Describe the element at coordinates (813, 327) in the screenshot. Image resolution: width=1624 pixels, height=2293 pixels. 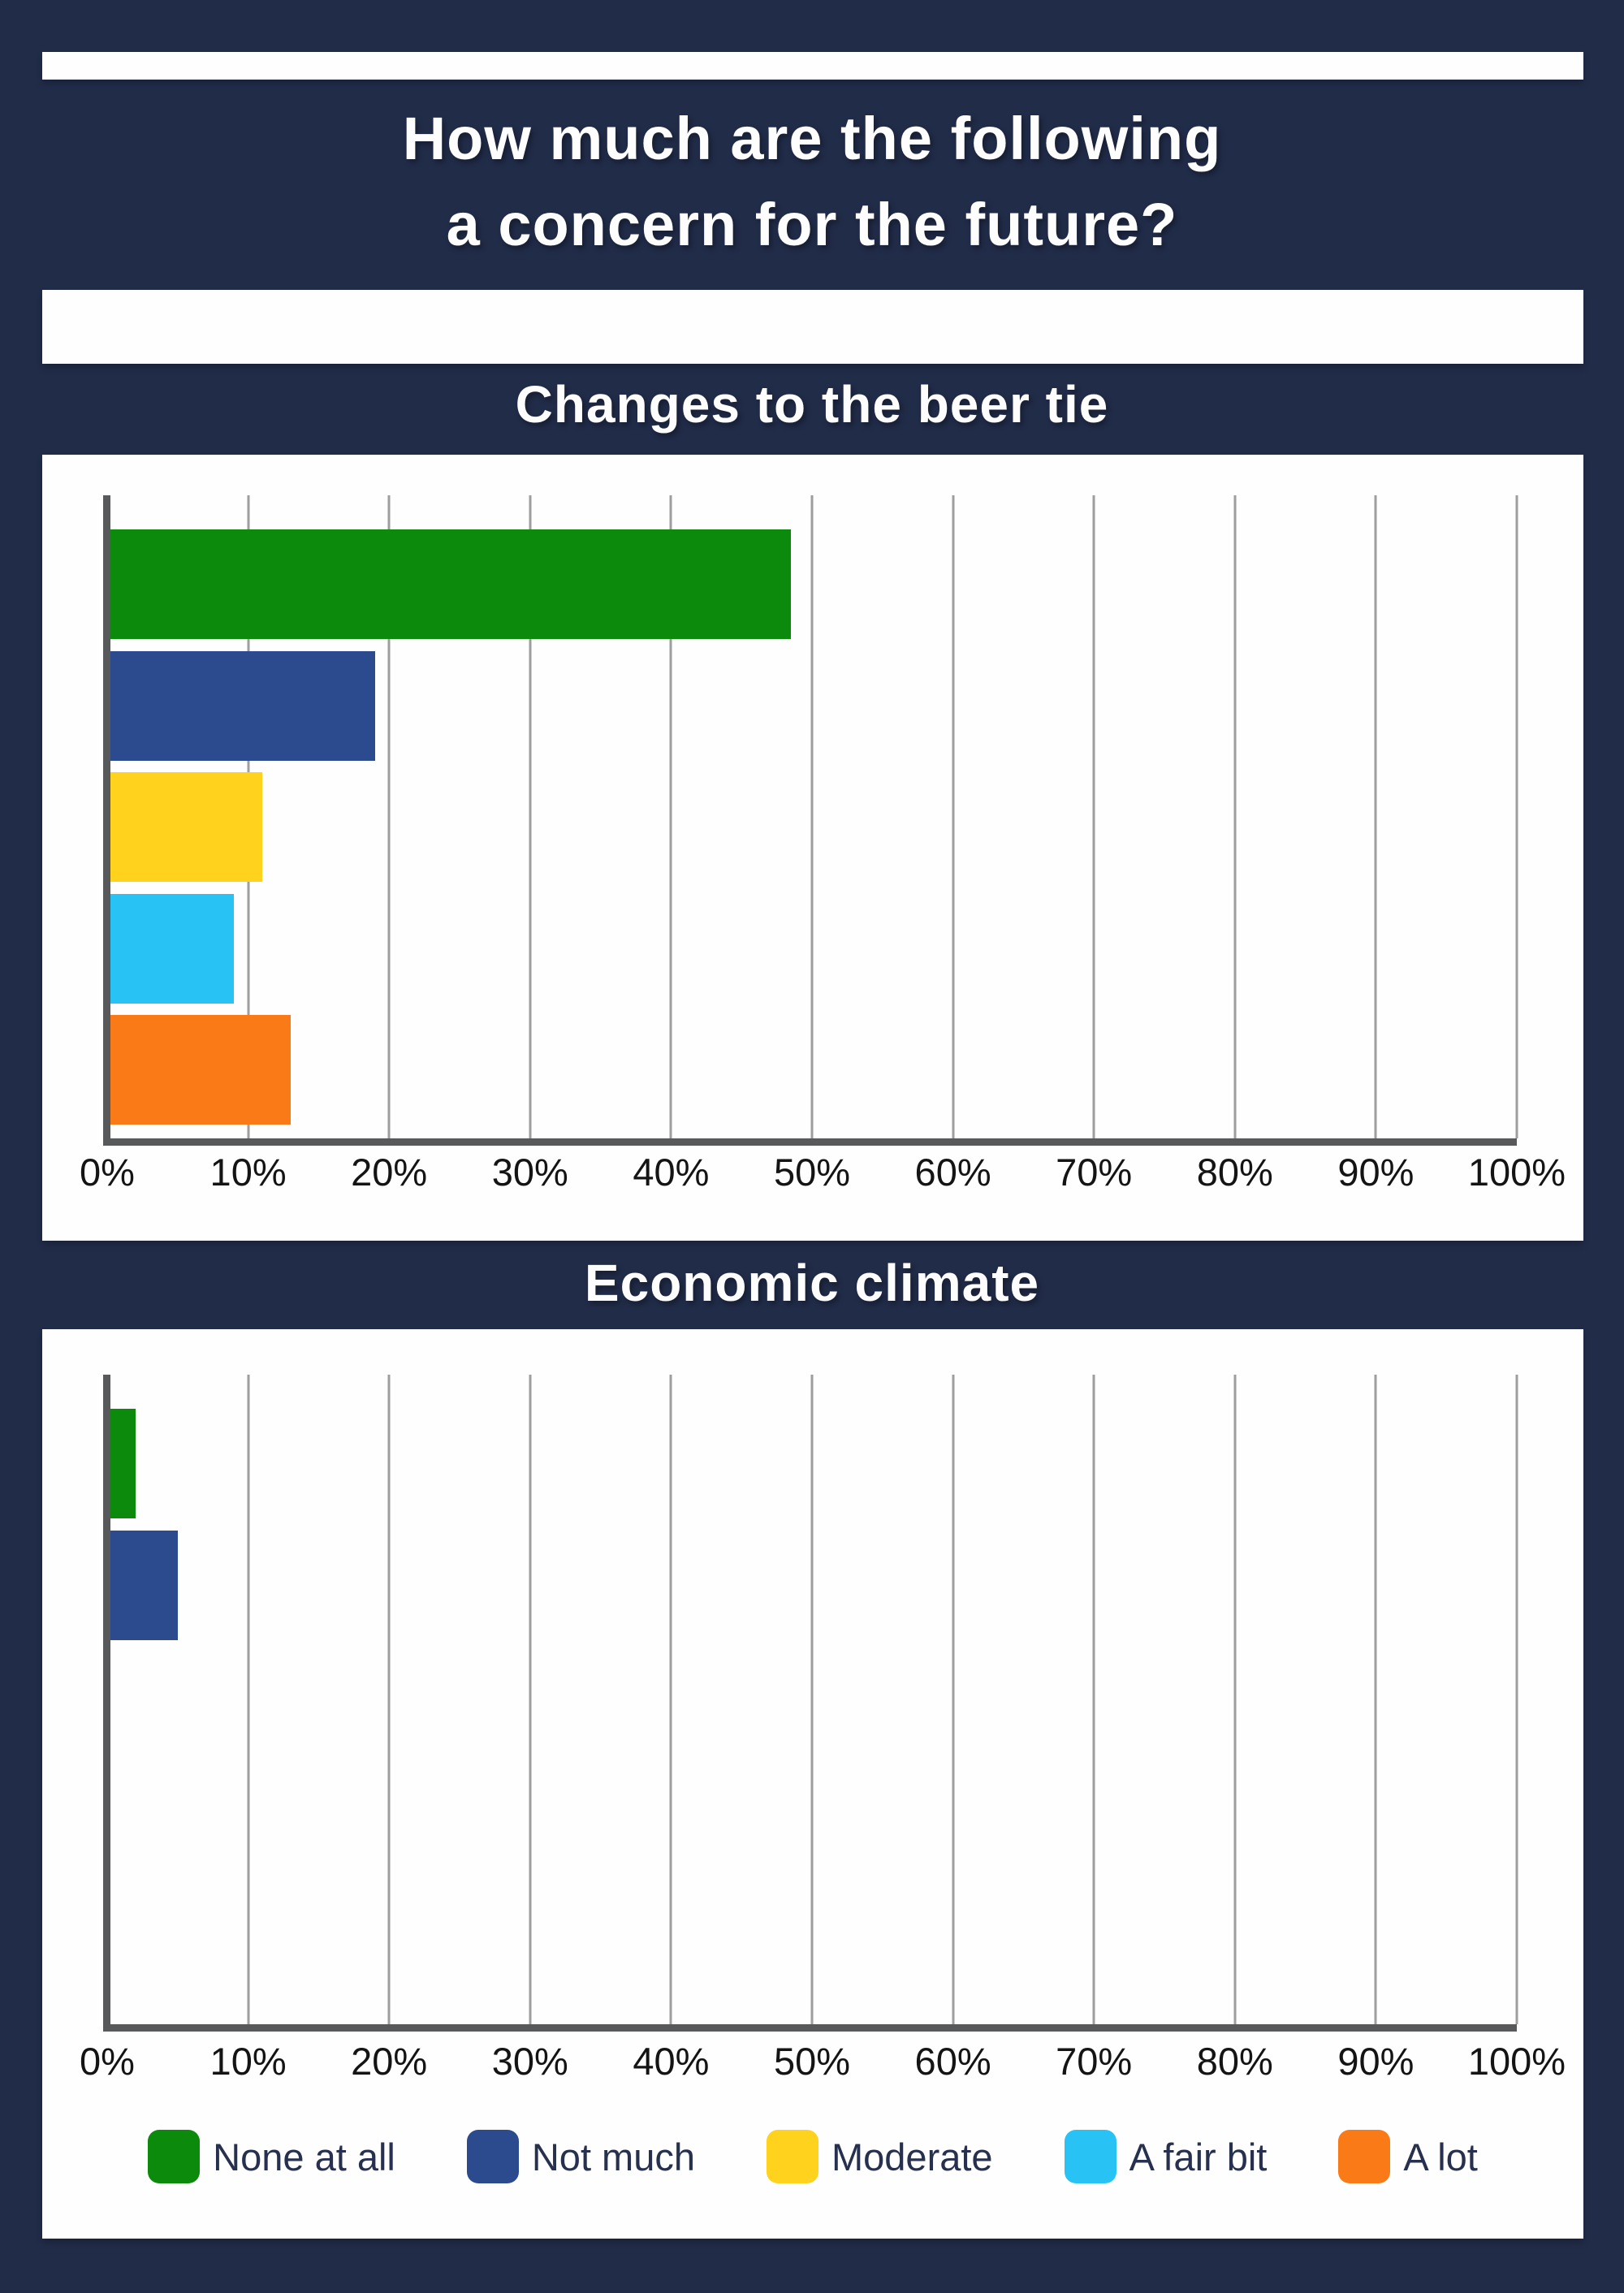
I see `decorative-strip-middle` at that location.